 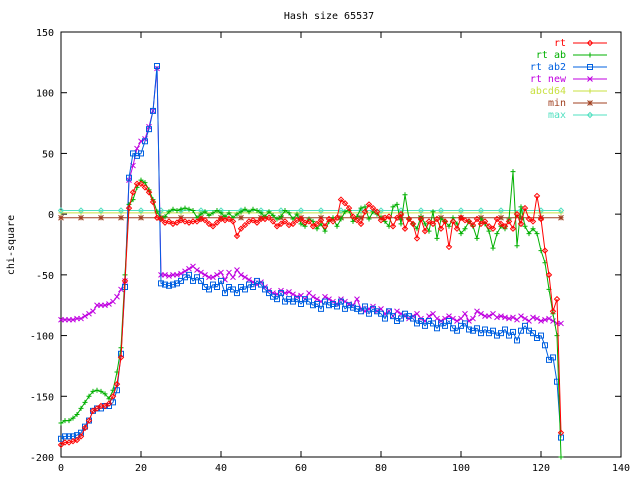 I want to click on legend-label: min, so click(x=557, y=103).